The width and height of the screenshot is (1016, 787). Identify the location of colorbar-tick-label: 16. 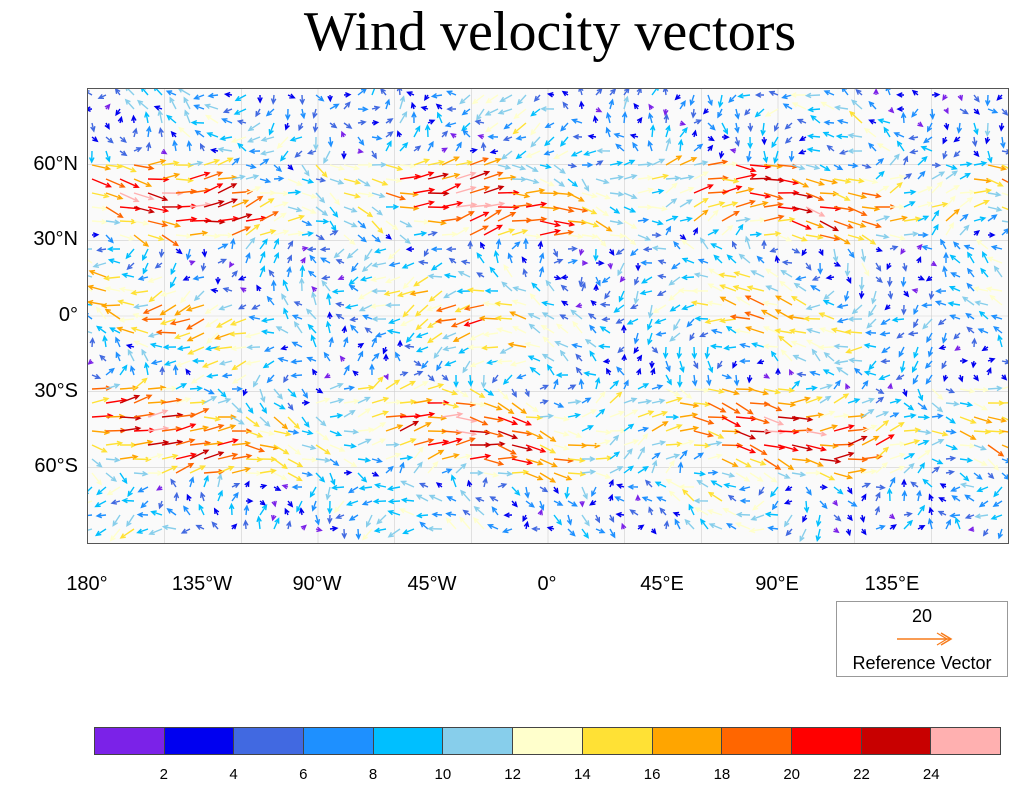
(652, 774).